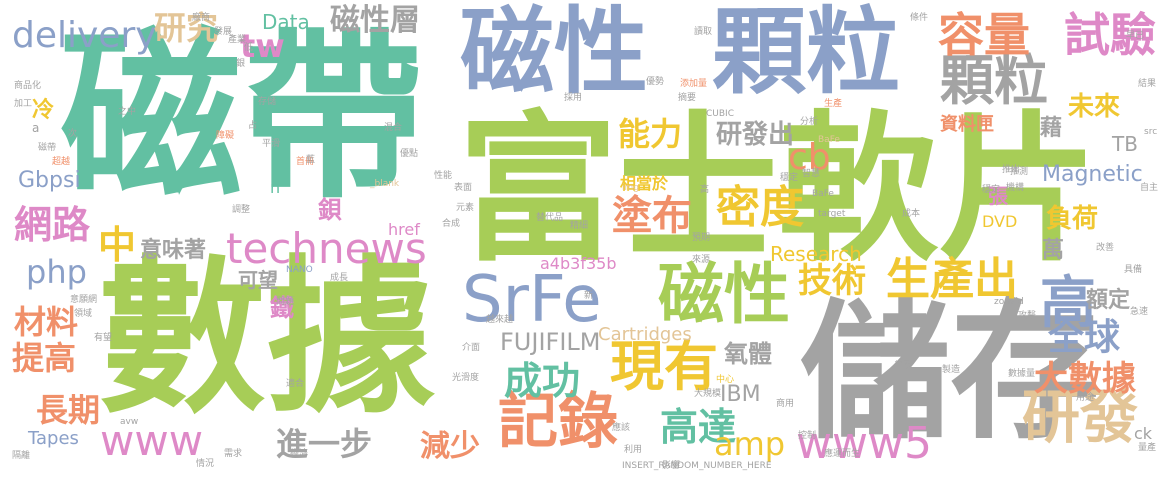  I want to click on word-cloud-term: TB, so click(1125, 144).